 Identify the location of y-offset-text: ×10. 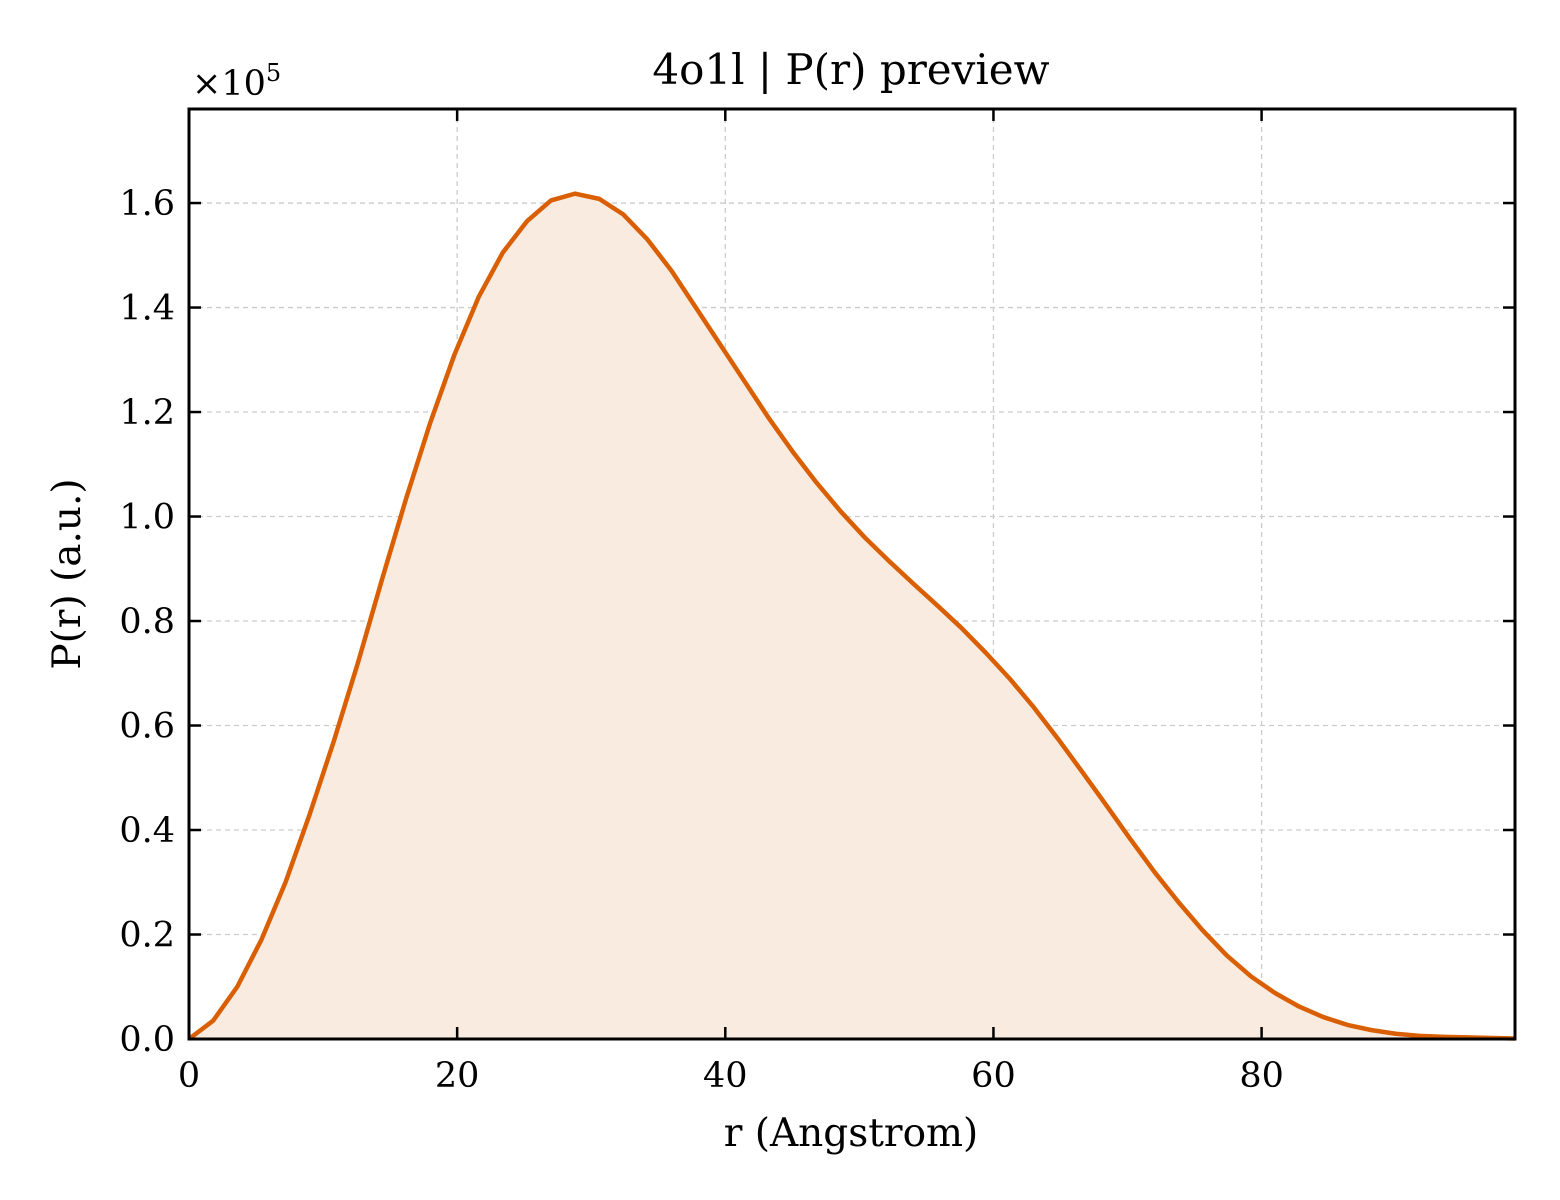
(229, 84).